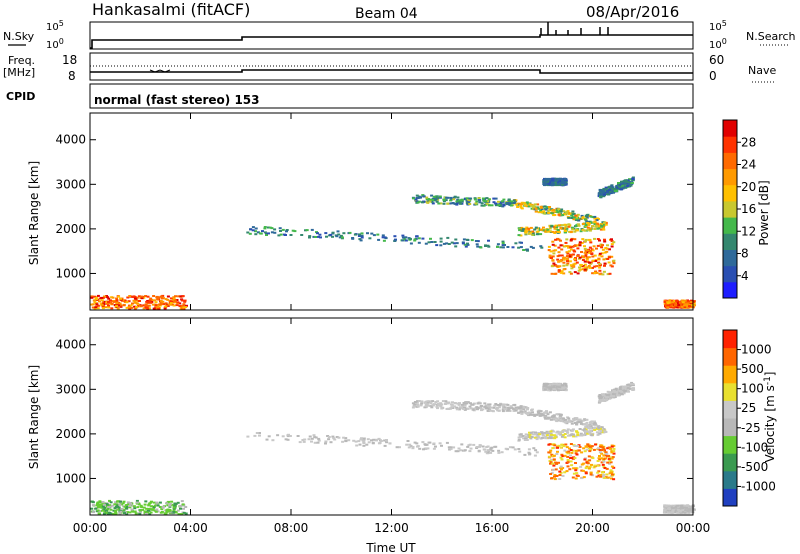 The image size is (800, 554). What do you see at coordinates (730, 339) in the screenshot?
I see `colorbar-swatch` at bounding box center [730, 339].